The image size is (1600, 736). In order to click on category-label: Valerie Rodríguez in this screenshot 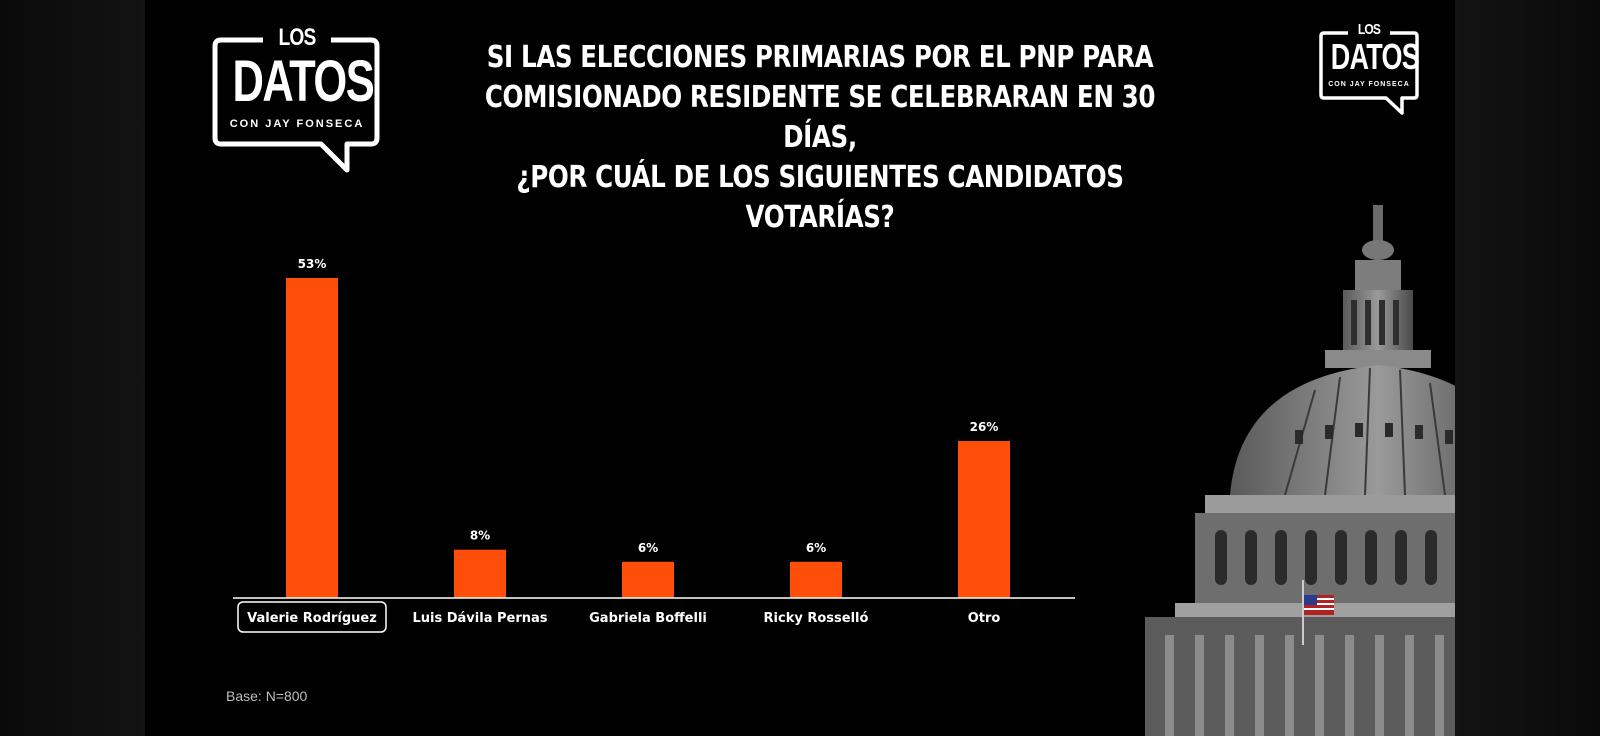, I will do `click(312, 618)`.